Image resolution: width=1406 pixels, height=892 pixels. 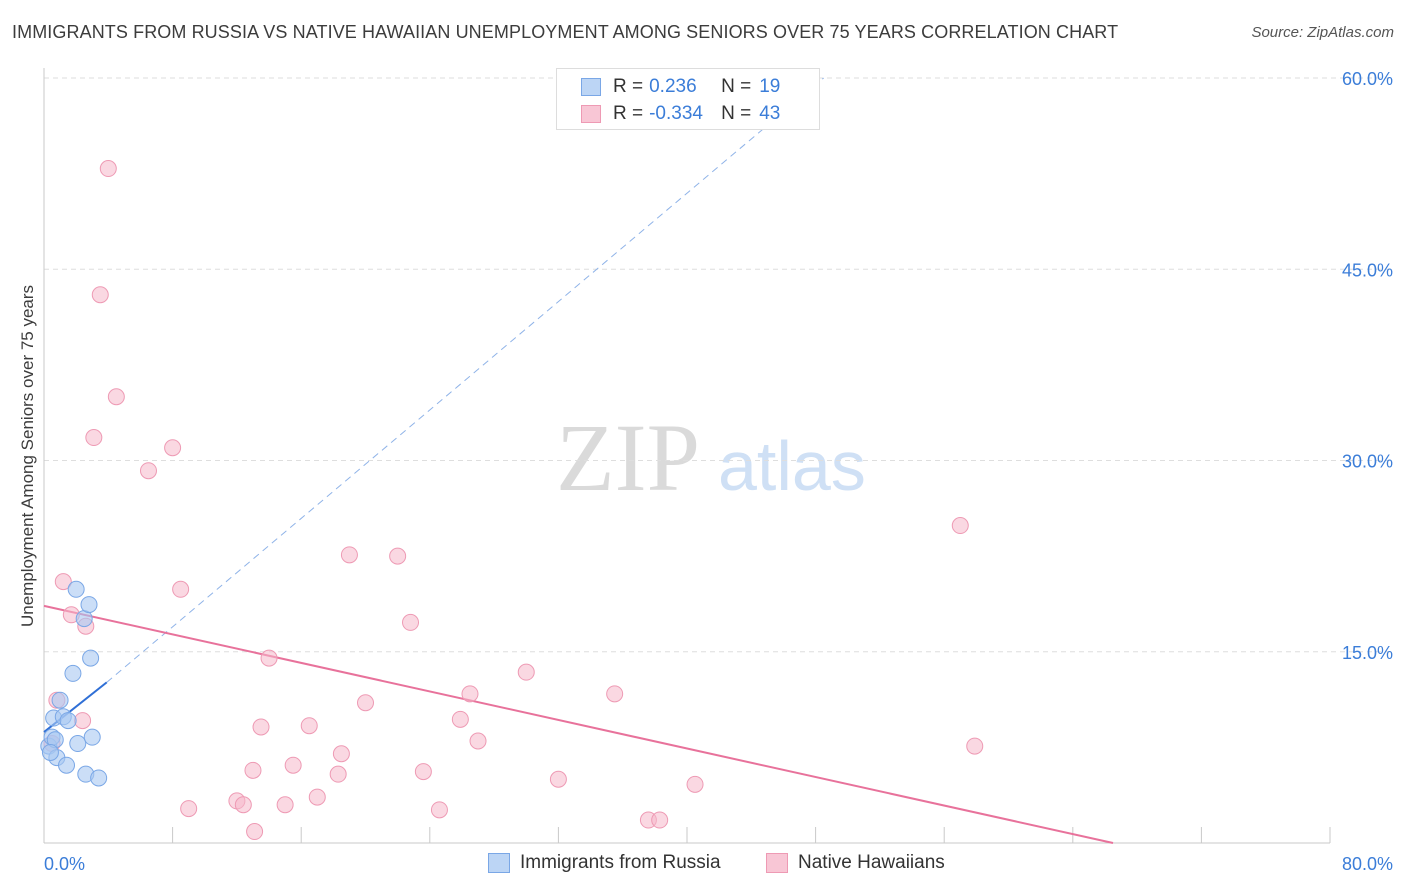 What do you see at coordinates (1322, 32) in the screenshot?
I see `source-credit: Source: ZipAtlas.com` at bounding box center [1322, 32].